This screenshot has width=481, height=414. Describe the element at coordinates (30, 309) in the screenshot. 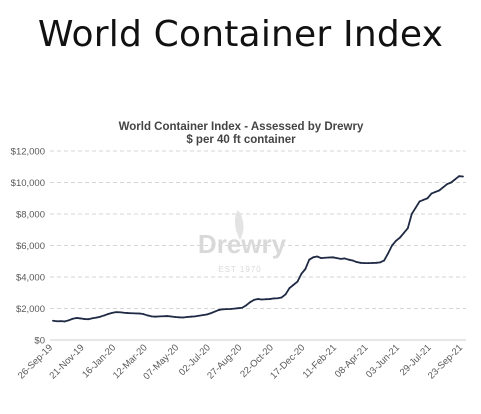

I see `y-tick-label: $2,000` at that location.